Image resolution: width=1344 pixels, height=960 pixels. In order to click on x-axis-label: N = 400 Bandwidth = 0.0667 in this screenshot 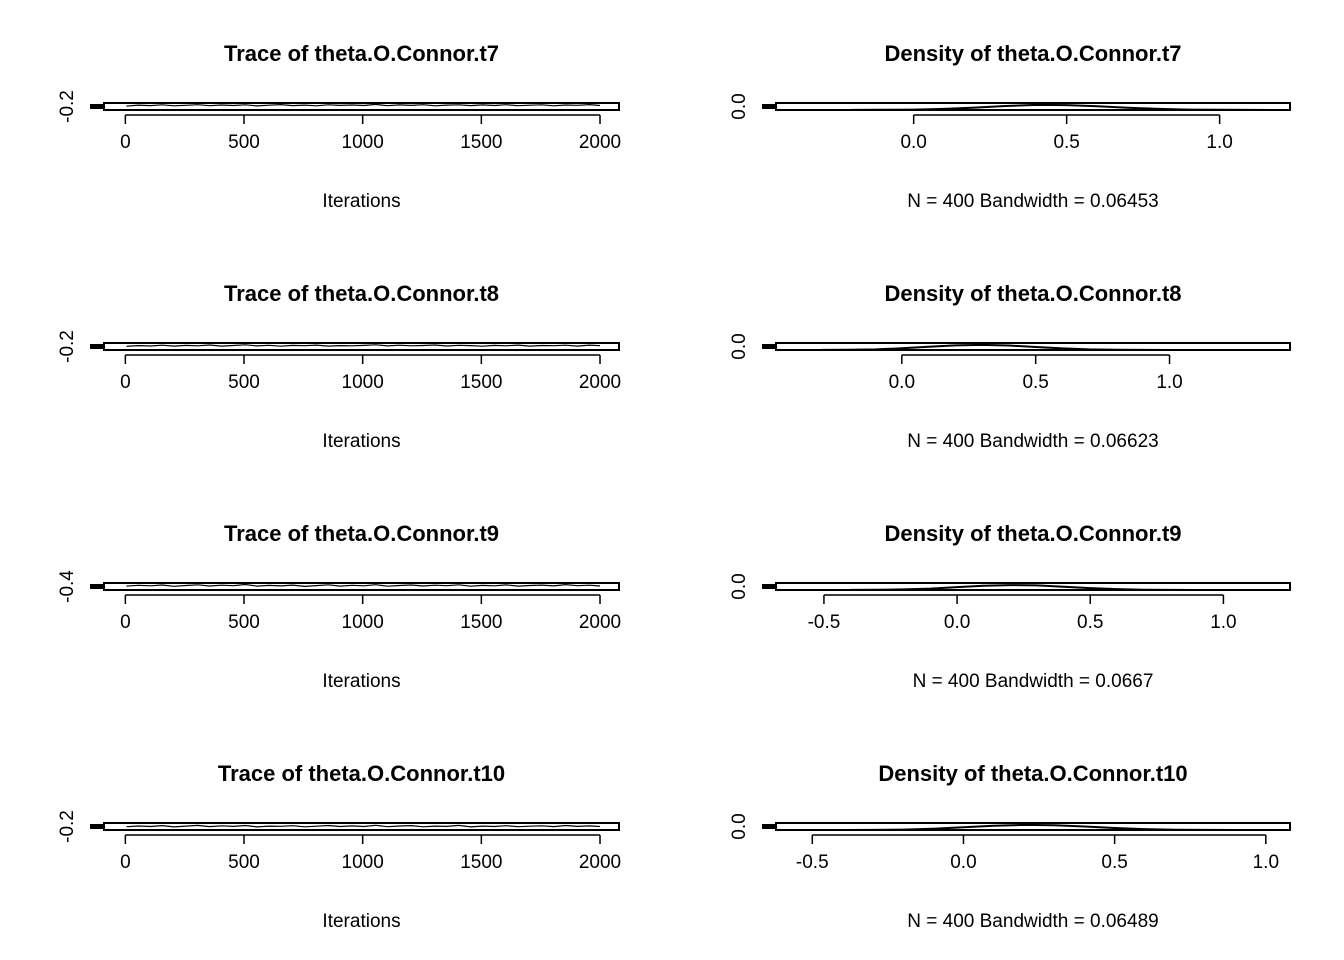, I will do `click(1033, 681)`.